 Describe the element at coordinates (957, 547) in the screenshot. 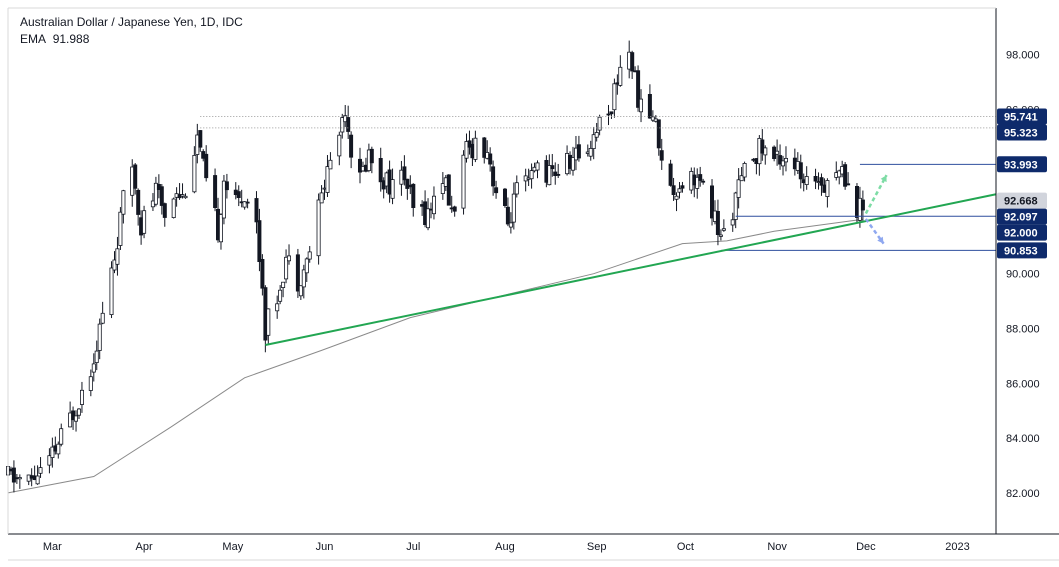

I see `time-tick-label: 2023` at that location.